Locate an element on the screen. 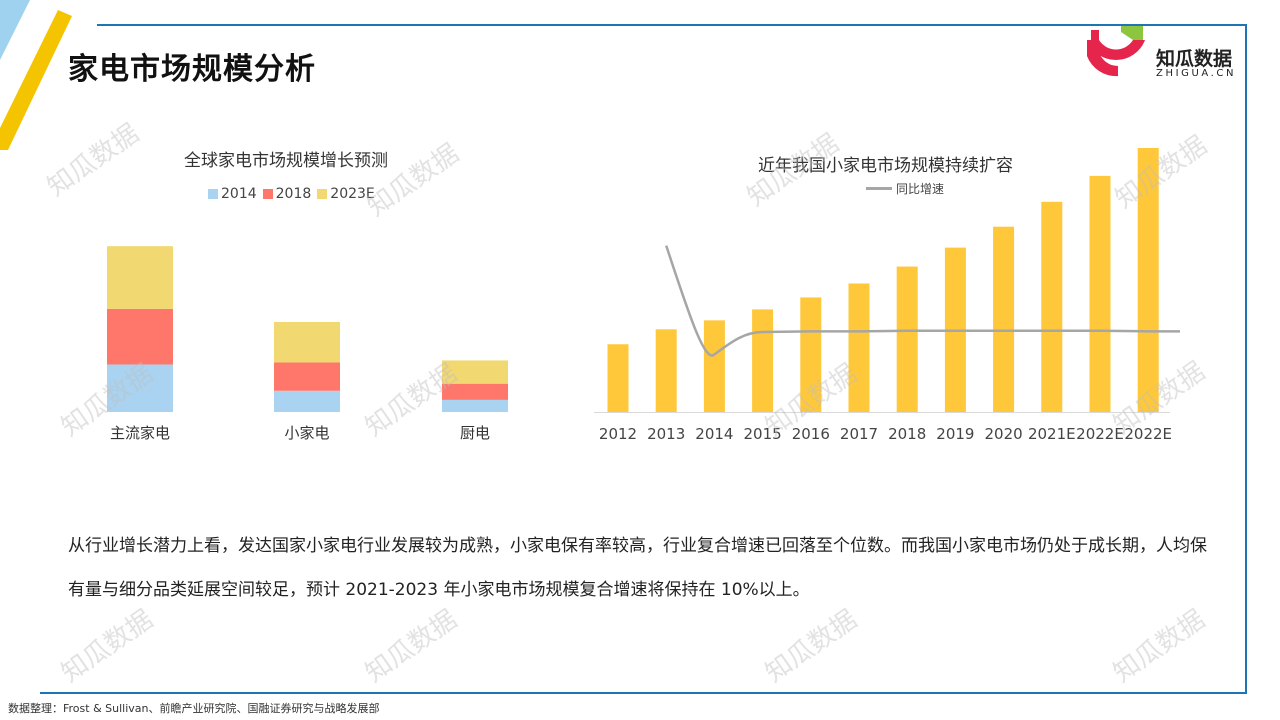 This screenshot has width=1280, height=720. x-tick-label: 2020 is located at coordinates (1004, 434).